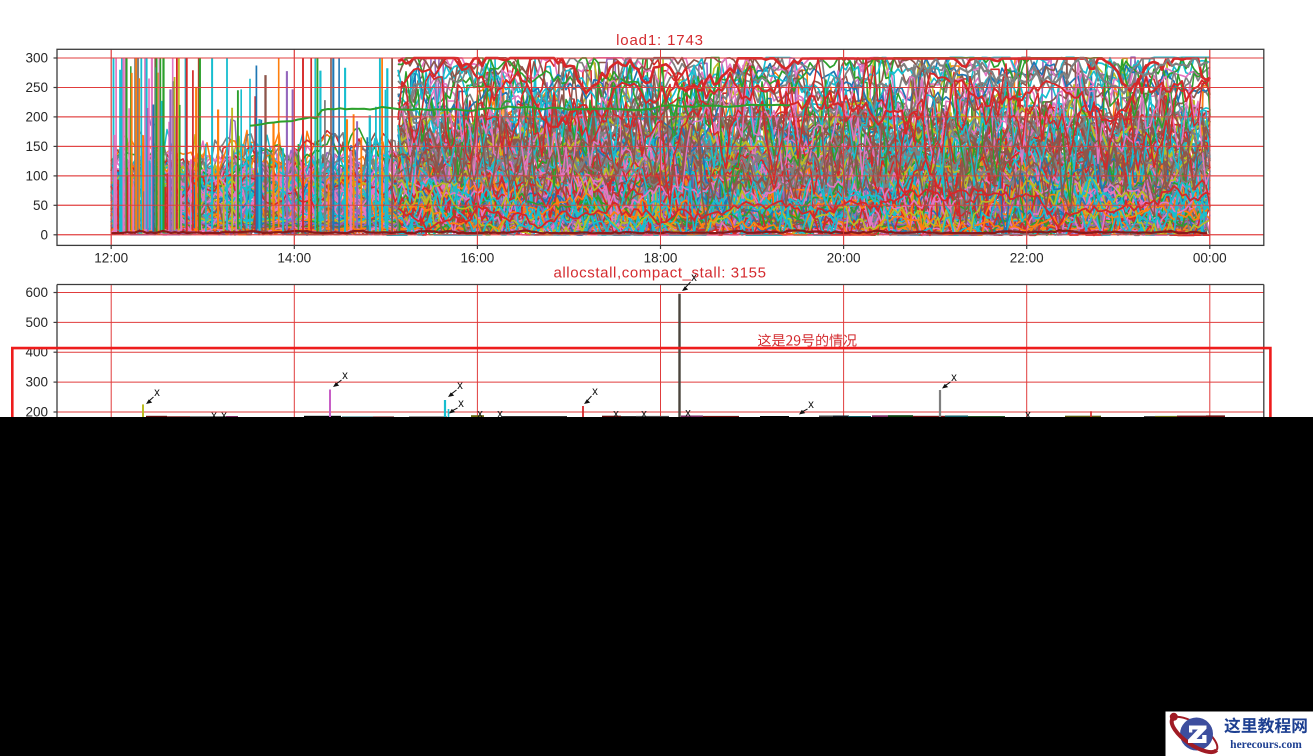 Image resolution: width=1313 pixels, height=756 pixels. Describe the element at coordinates (36, 87) in the screenshot. I see `svg-text: 250` at that location.